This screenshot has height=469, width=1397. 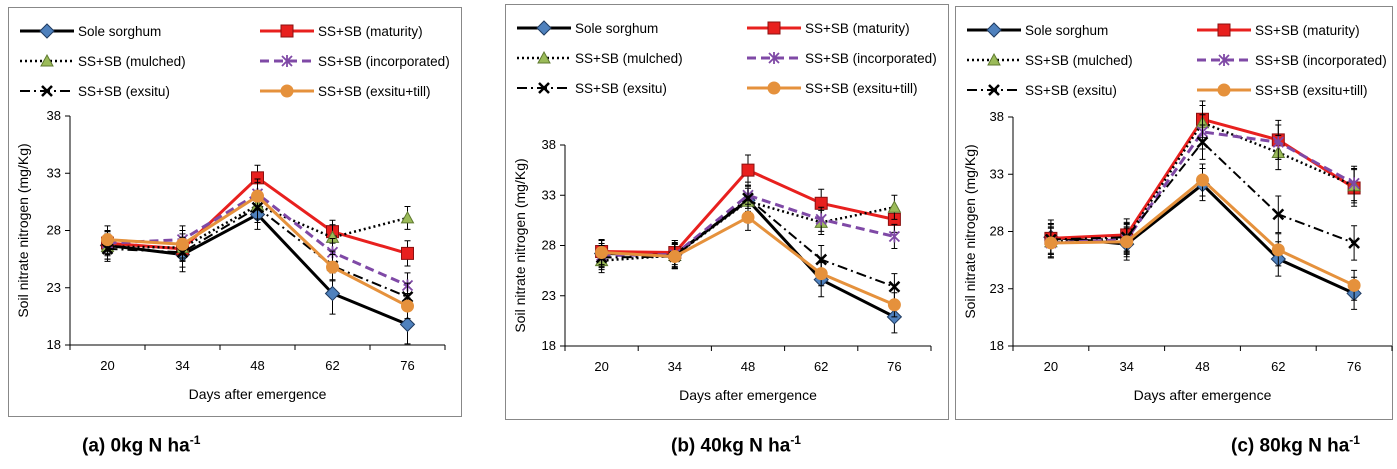 I want to click on panel-c-x-tick-label: 76, so click(x=1354, y=366).